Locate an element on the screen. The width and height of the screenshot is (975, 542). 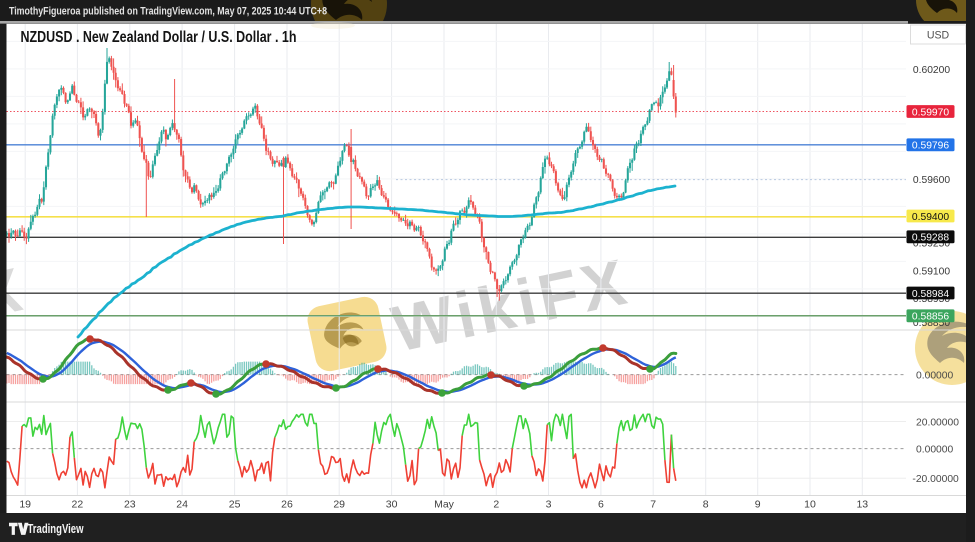
svg-text: 0.59250 is located at coordinates (931, 244).